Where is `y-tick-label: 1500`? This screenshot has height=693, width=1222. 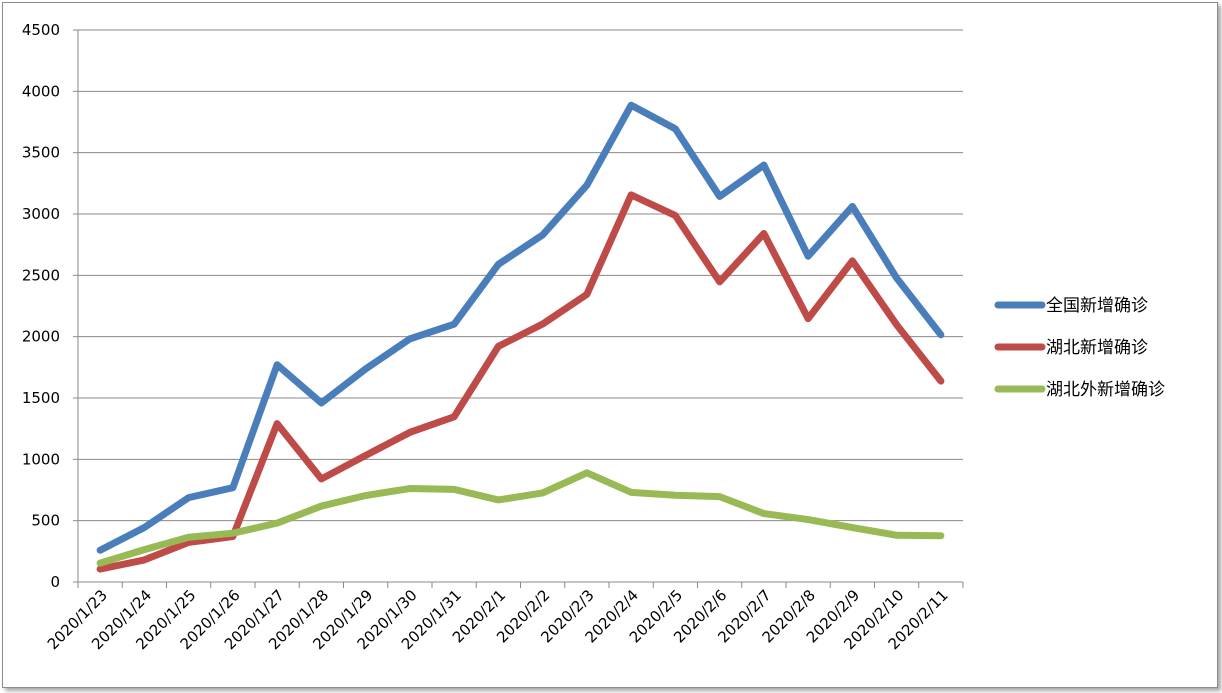
y-tick-label: 1500 is located at coordinates (41, 398).